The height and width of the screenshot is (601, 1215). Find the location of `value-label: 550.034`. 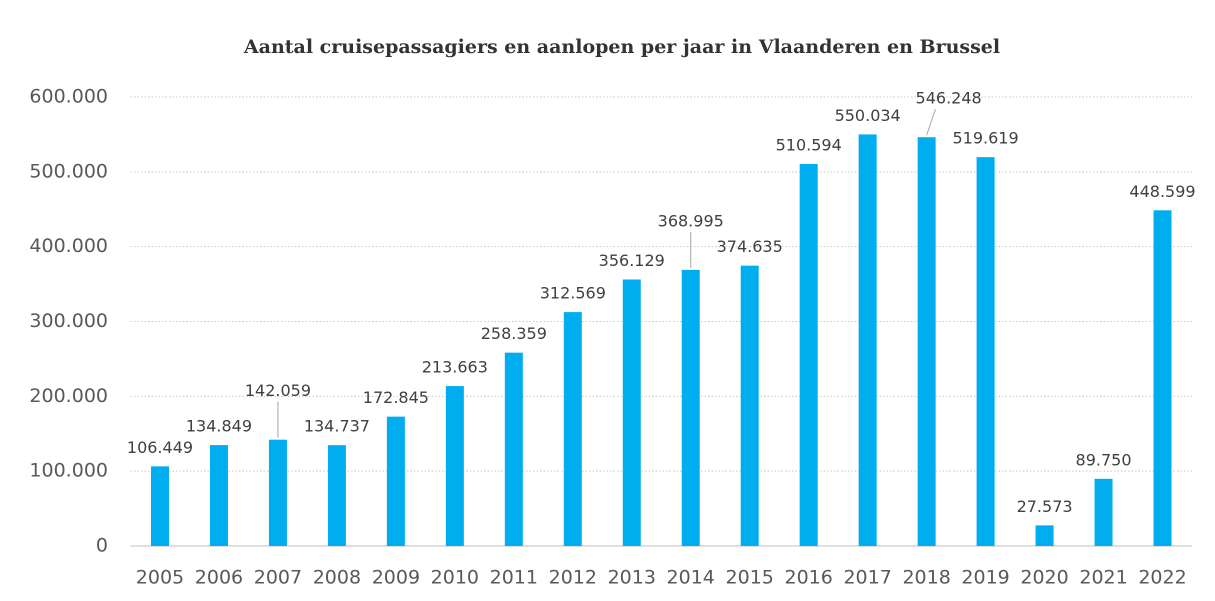

value-label: 550.034 is located at coordinates (868, 115).